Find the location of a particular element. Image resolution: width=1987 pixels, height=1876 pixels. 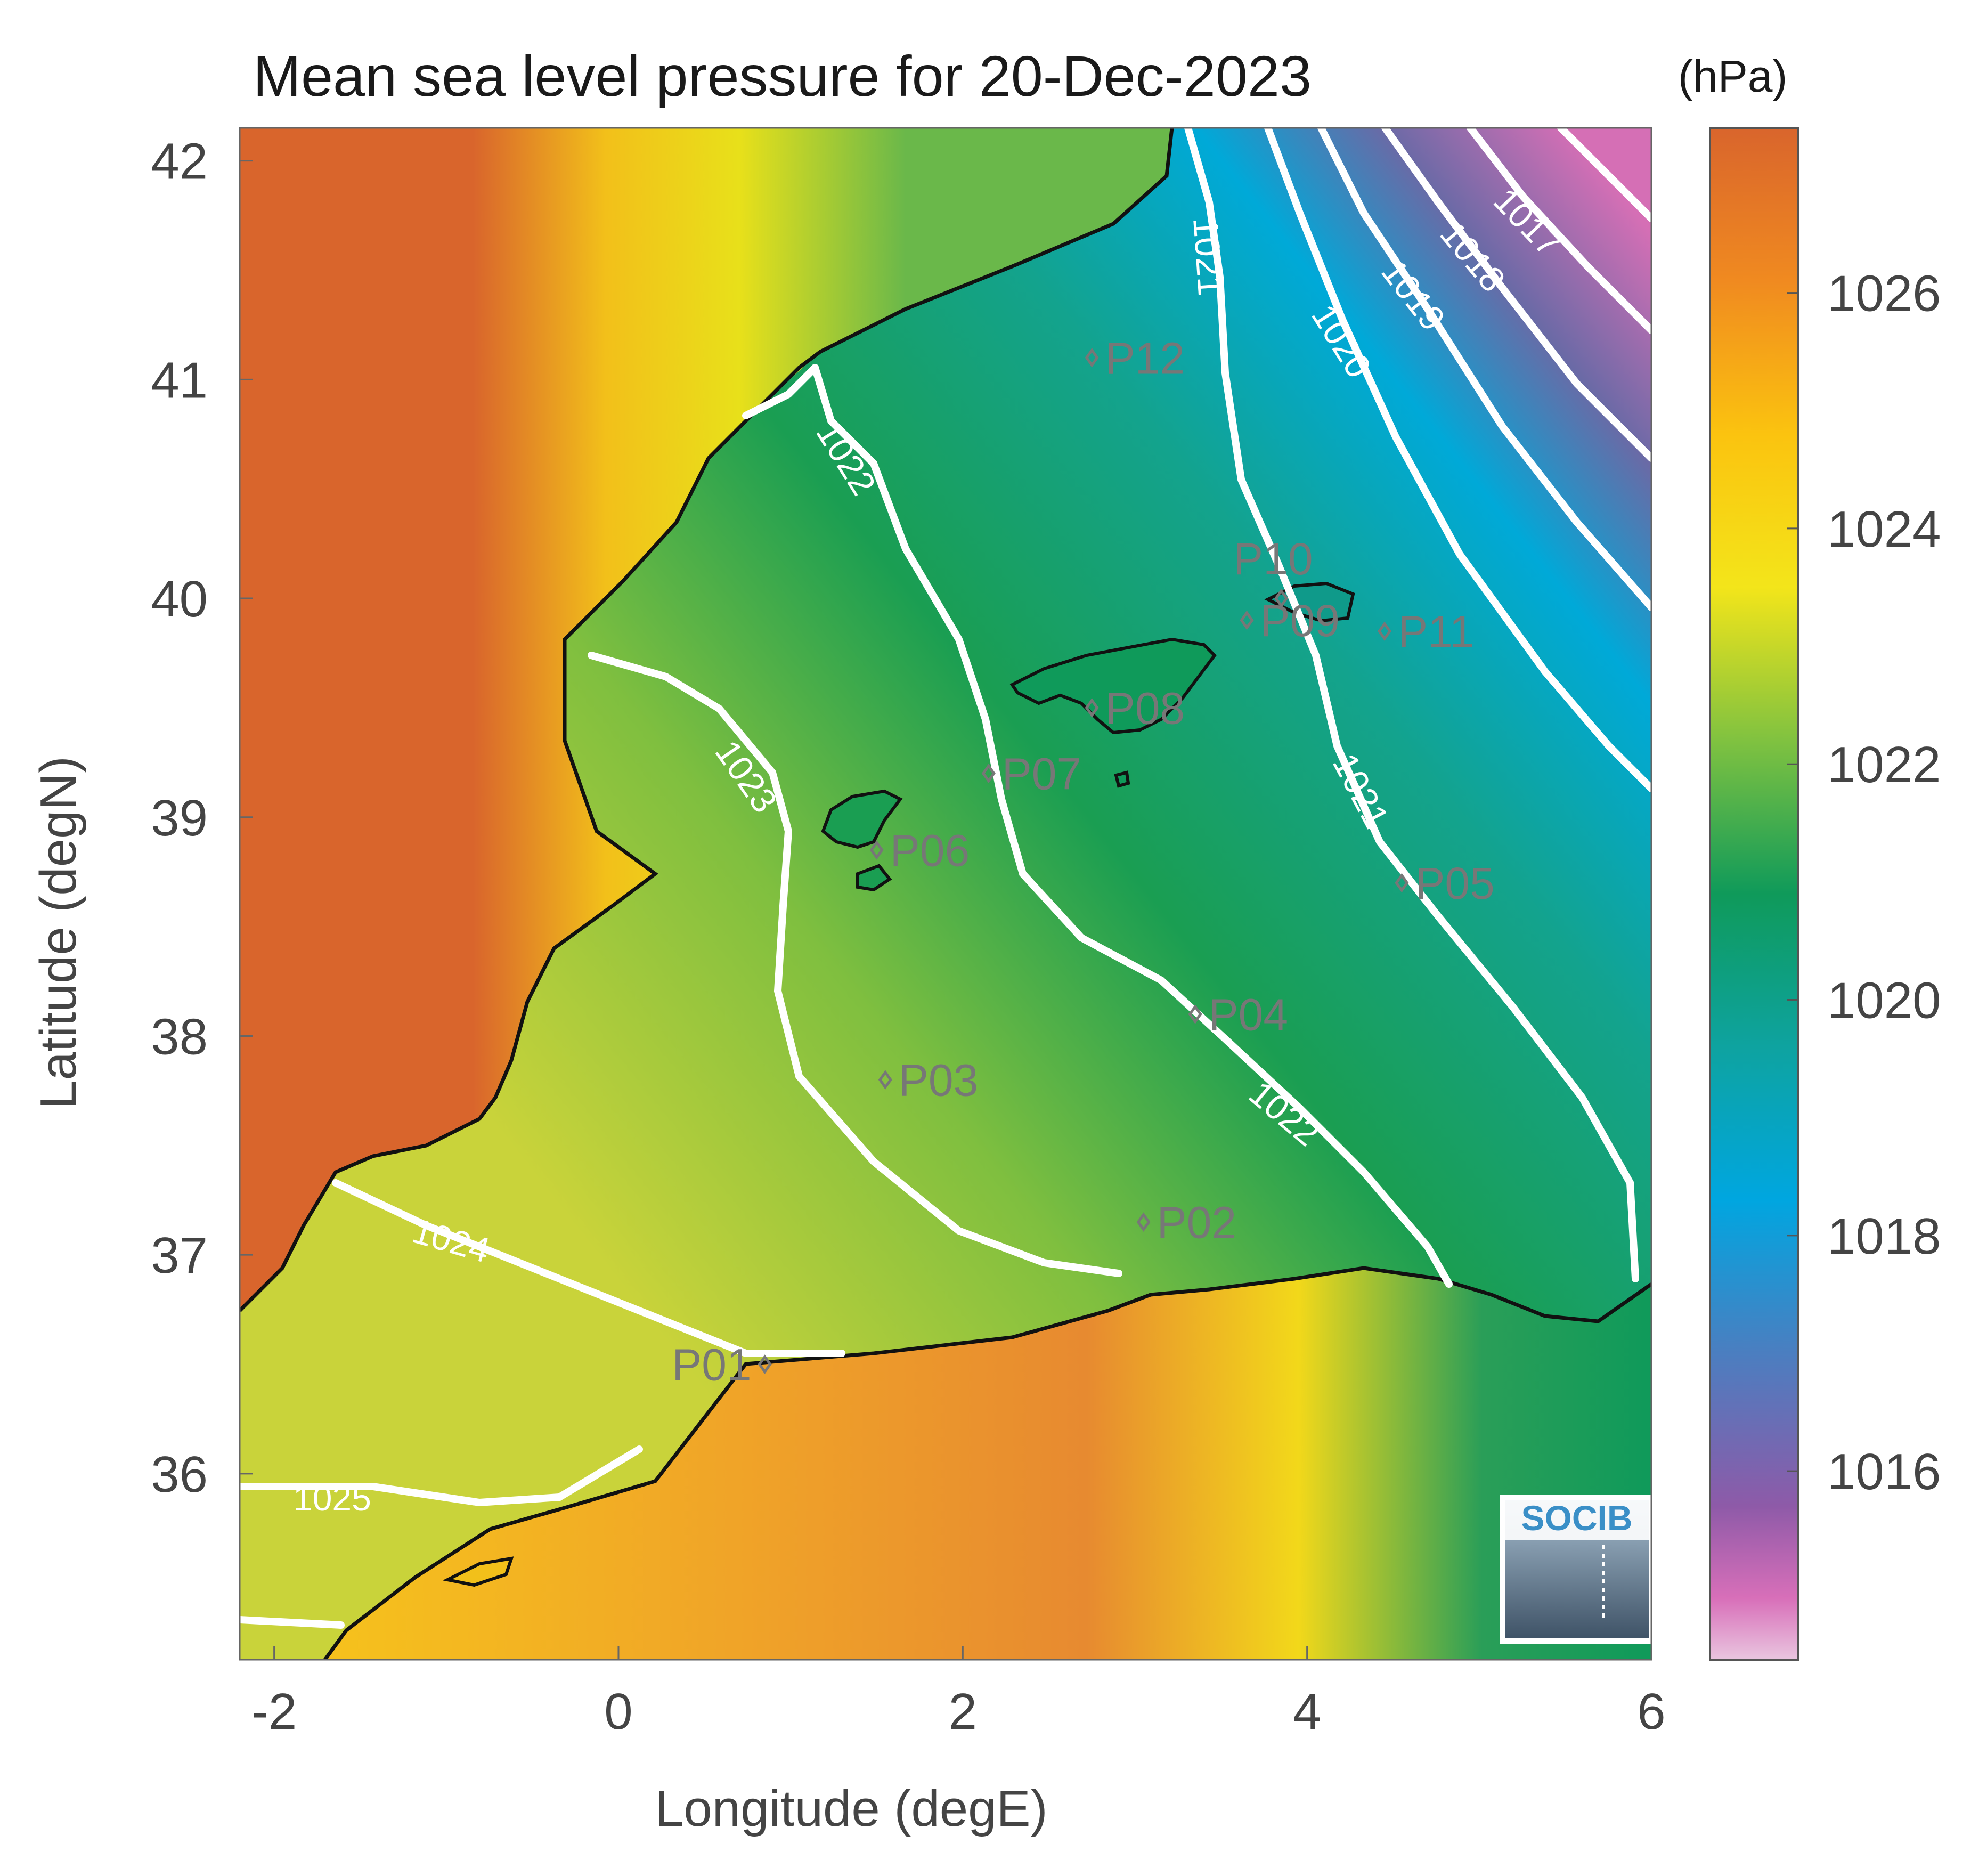

colorbar-unit-label: (hPa) is located at coordinates (1733, 76).